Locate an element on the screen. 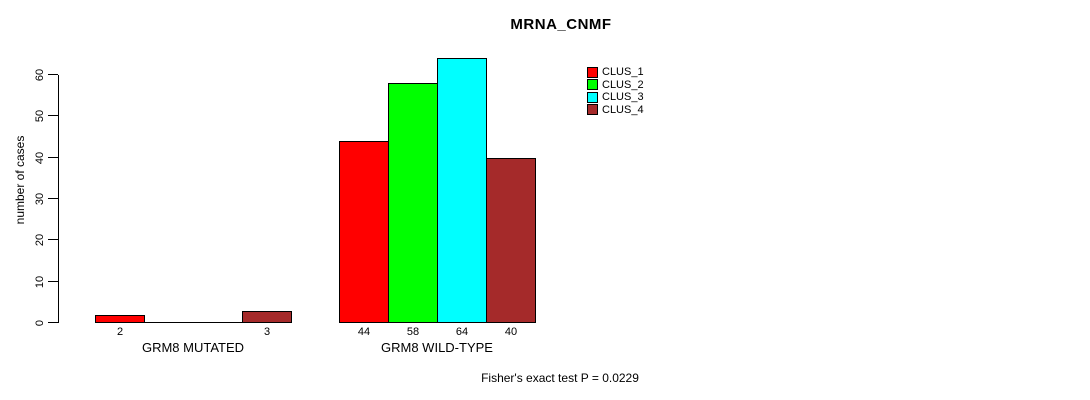  y-tick-label: 40 is located at coordinates (40, 158).